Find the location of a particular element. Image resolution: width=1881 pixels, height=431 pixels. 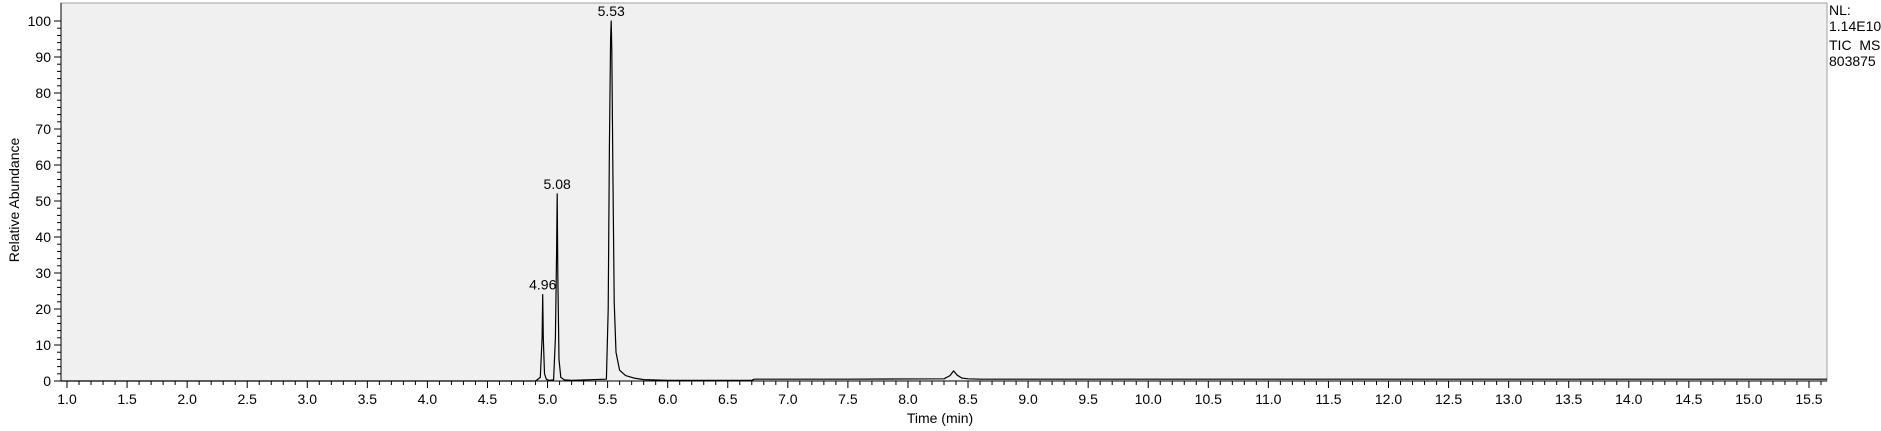

y-tick-label: 90 is located at coordinates (43, 57).